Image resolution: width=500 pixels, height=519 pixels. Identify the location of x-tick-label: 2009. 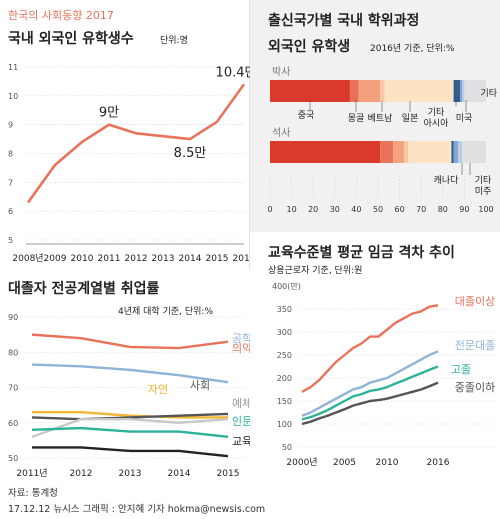
(55, 259).